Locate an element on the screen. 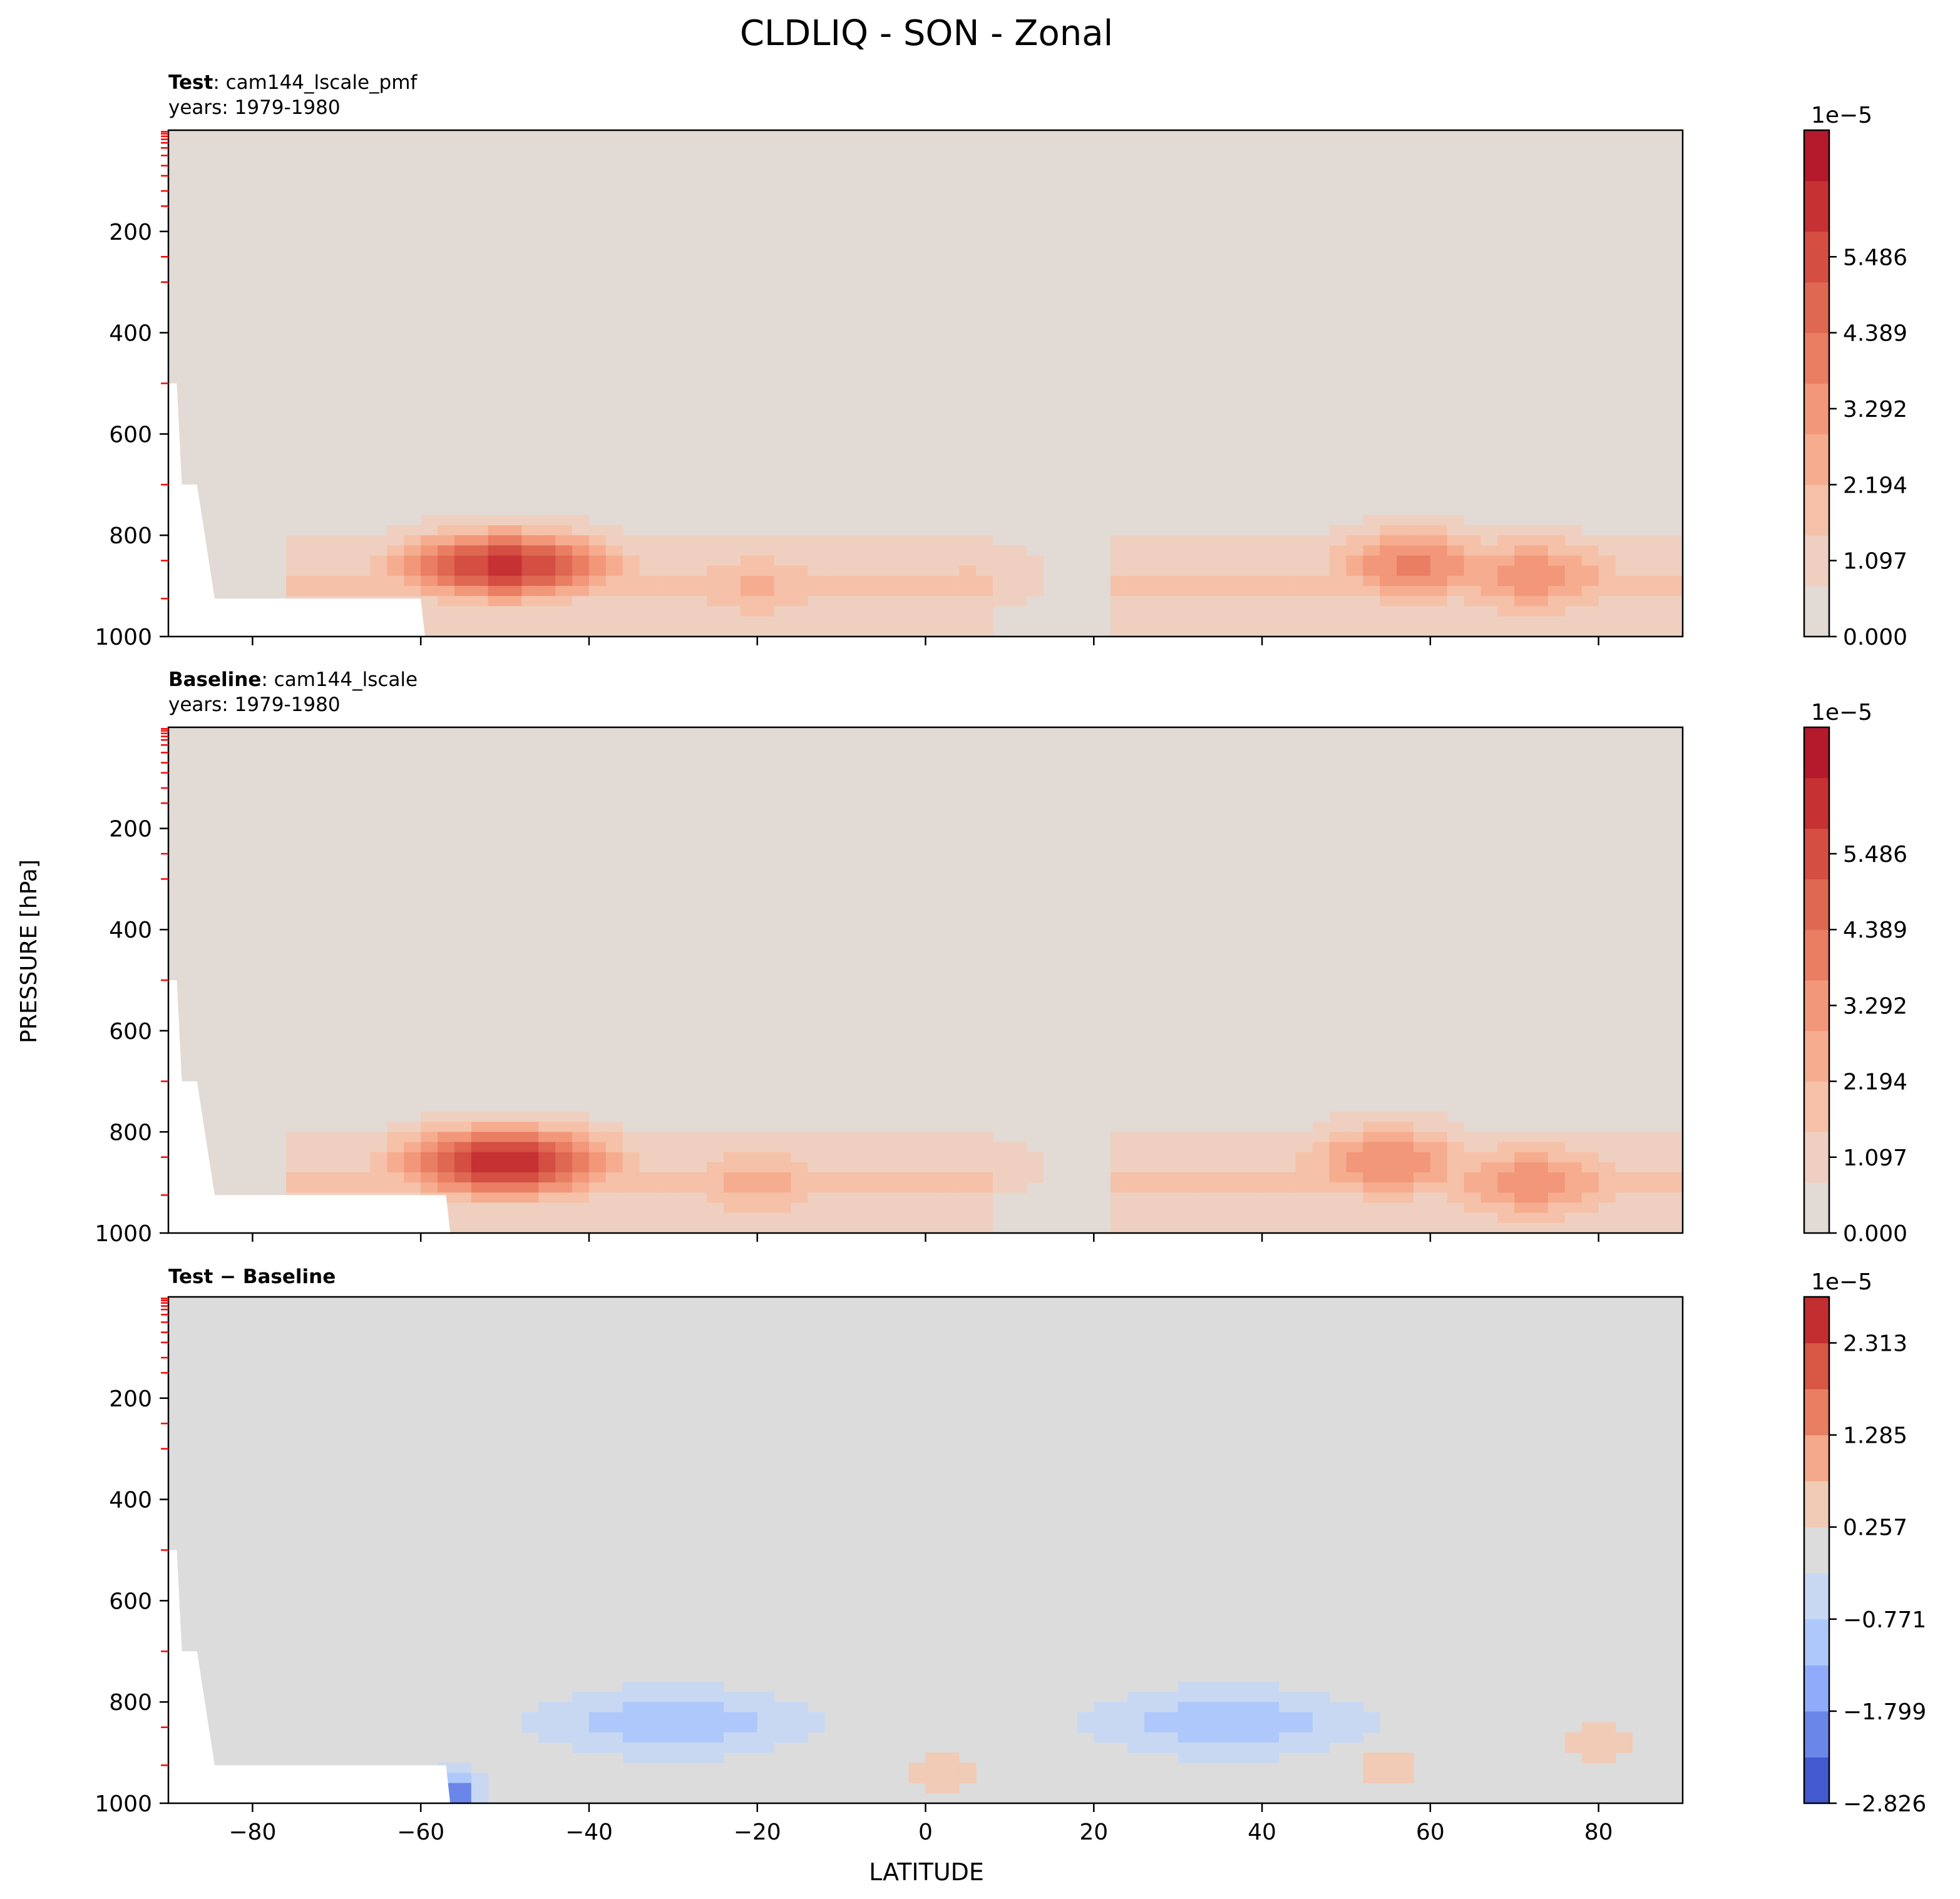  colorbar-tick-label: 5.486 is located at coordinates (1875, 855).